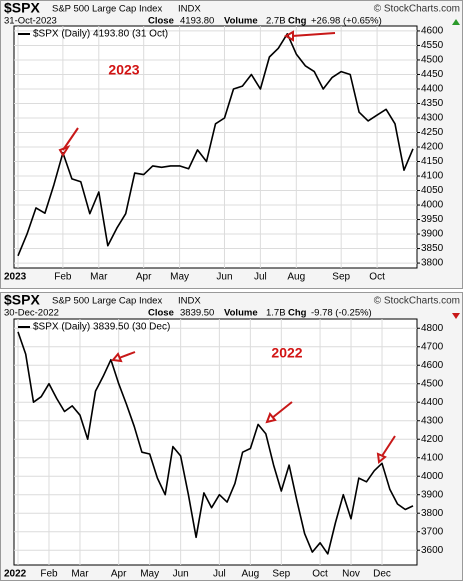  I want to click on y-tick-label: 3850, so click(432, 248).